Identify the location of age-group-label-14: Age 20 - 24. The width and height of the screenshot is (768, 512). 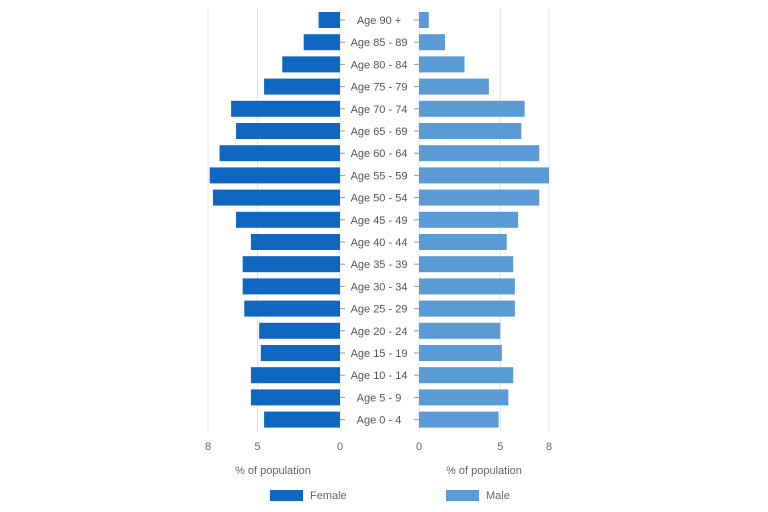
(379, 332).